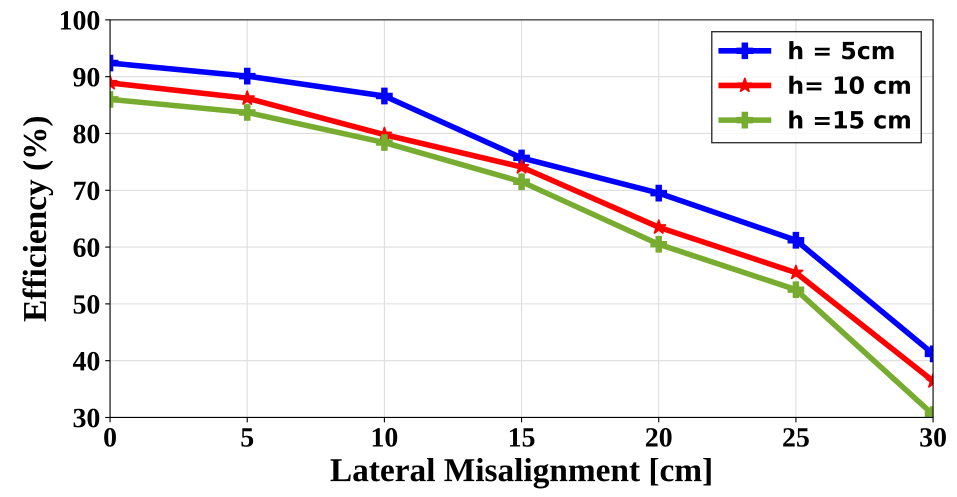 This screenshot has height=497, width=957. Describe the element at coordinates (849, 119) in the screenshot. I see `legend-label: h =15 cm` at that location.